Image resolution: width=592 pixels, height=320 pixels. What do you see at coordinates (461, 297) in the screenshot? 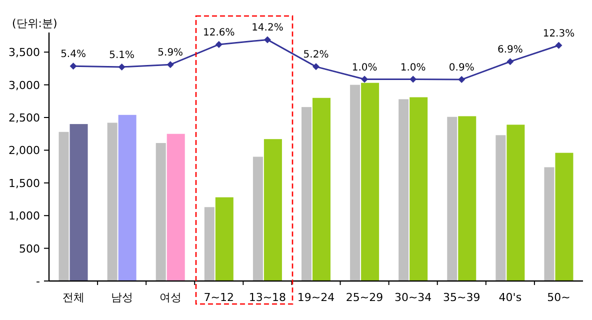
I see `x-tick-label: 35~39` at bounding box center [461, 297].